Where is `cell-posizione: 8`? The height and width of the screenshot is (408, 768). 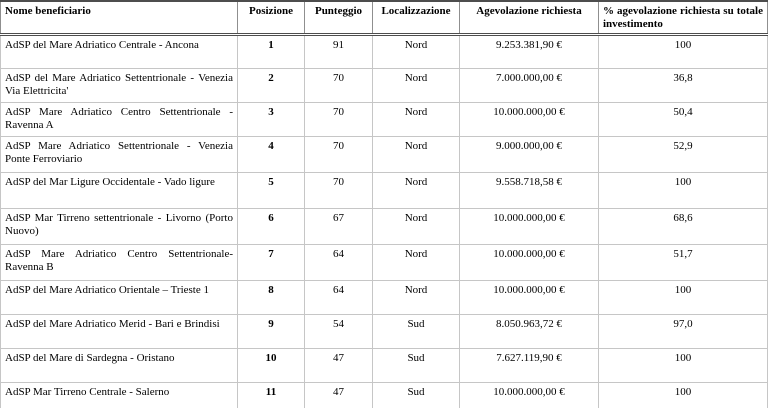 cell-posizione: 8 is located at coordinates (271, 297).